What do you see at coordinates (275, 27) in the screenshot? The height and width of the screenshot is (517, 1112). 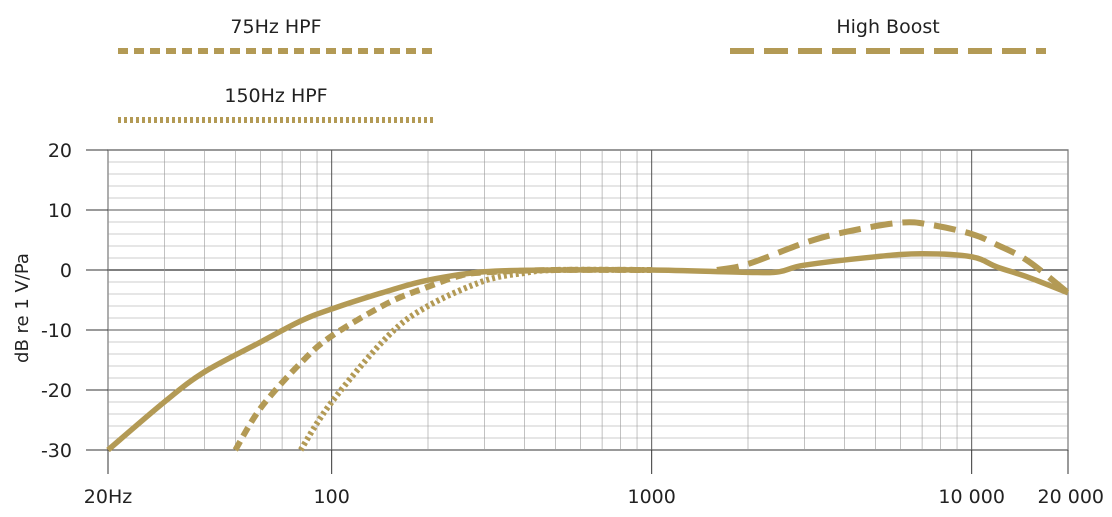 I see `legend-label-75hz-hpf: 75Hz HPF` at bounding box center [275, 27].